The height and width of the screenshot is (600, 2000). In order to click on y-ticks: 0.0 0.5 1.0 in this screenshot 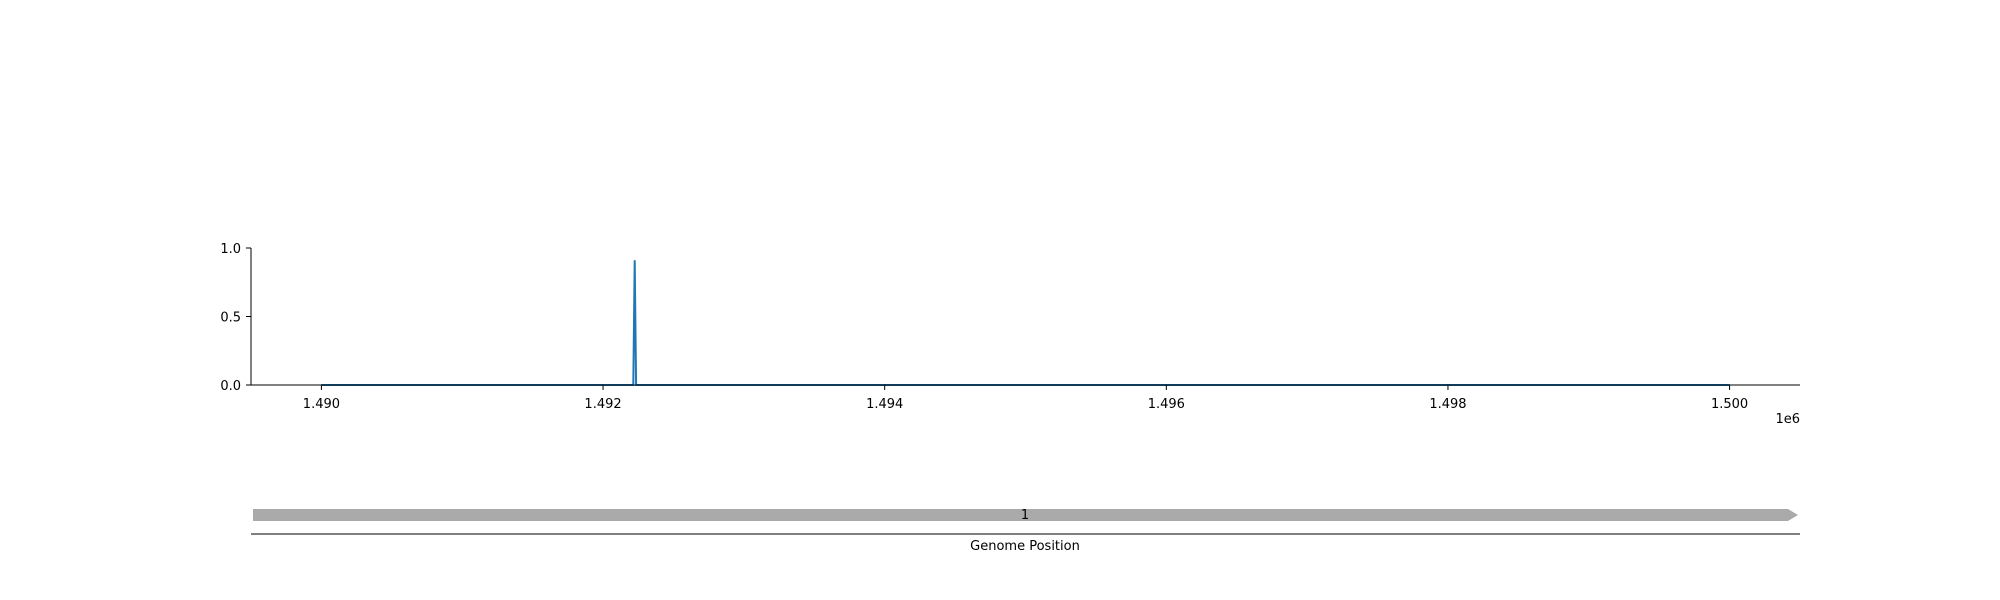, I will do `click(235, 318)`.